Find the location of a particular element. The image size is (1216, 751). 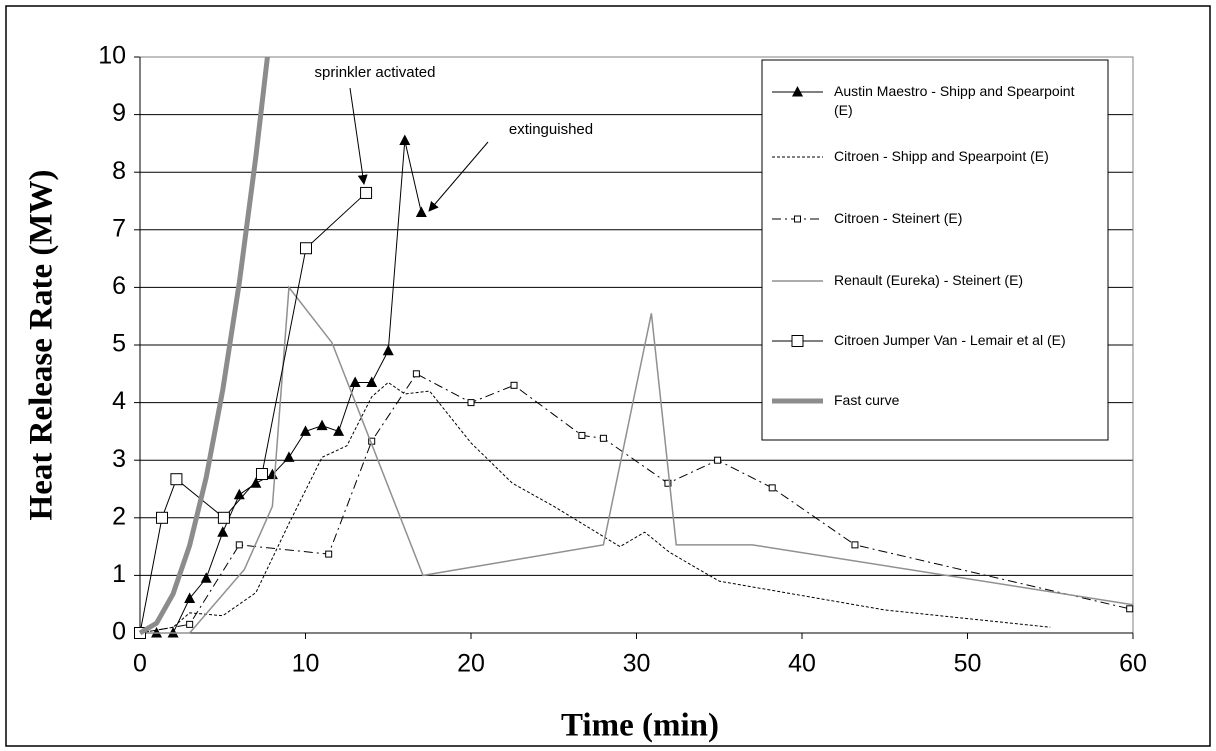

x-tick-label: 40 is located at coordinates (802, 664).